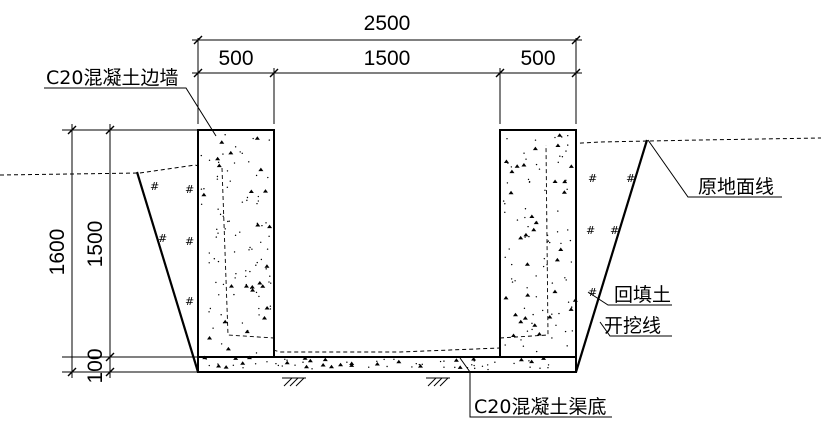 The image size is (821, 421). I want to click on label-ground-line: 原地面线, so click(736, 187).